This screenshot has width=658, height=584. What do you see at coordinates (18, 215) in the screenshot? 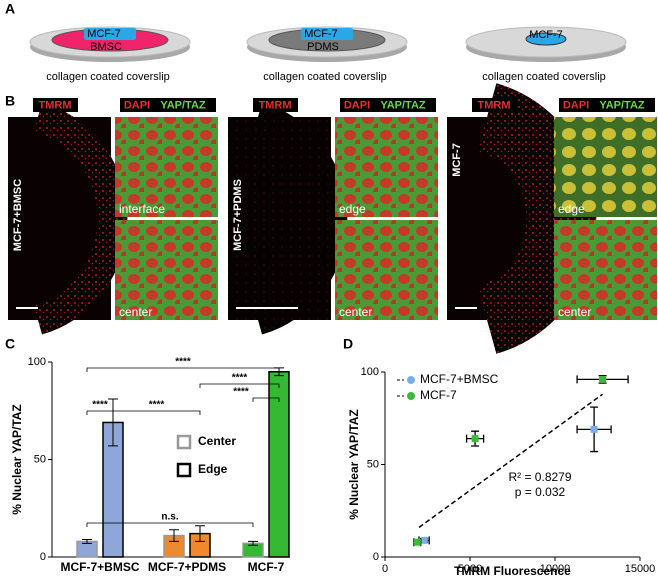
I see `side-label: MCF-7+BMSC` at bounding box center [18, 215].